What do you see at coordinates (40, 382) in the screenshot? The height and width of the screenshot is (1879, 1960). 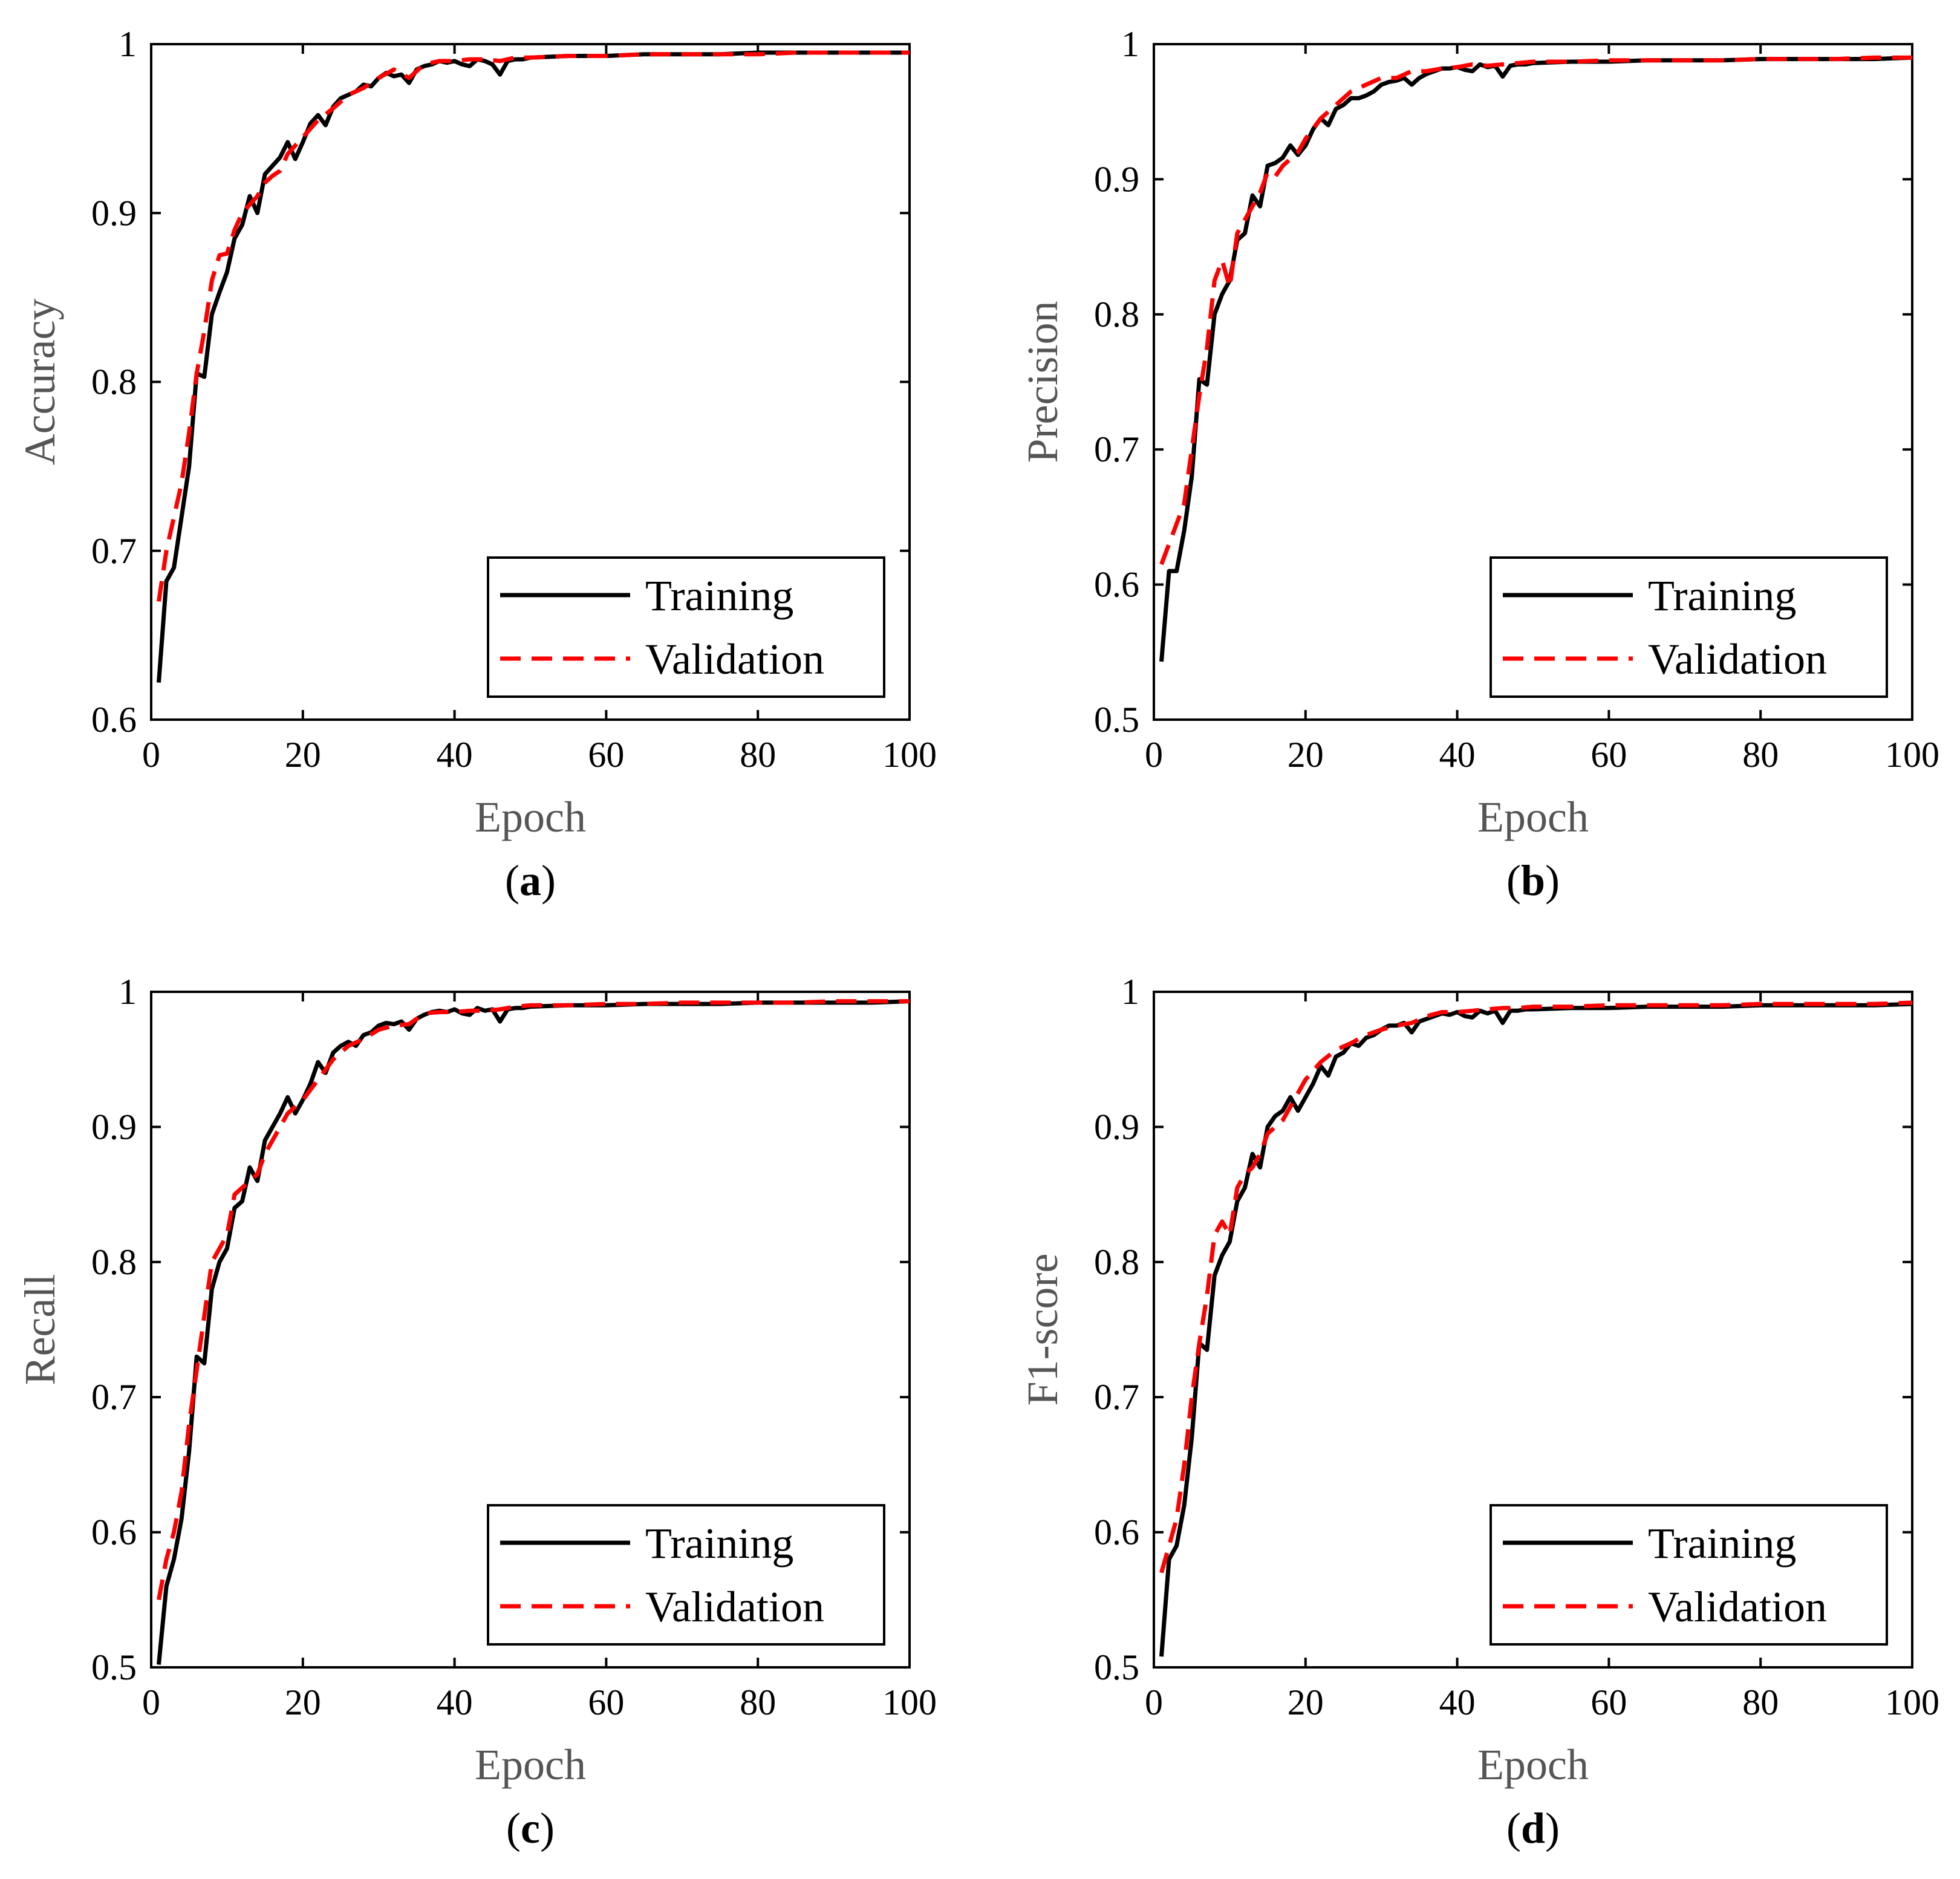 I see `y-axis-label: Accuracy` at bounding box center [40, 382].